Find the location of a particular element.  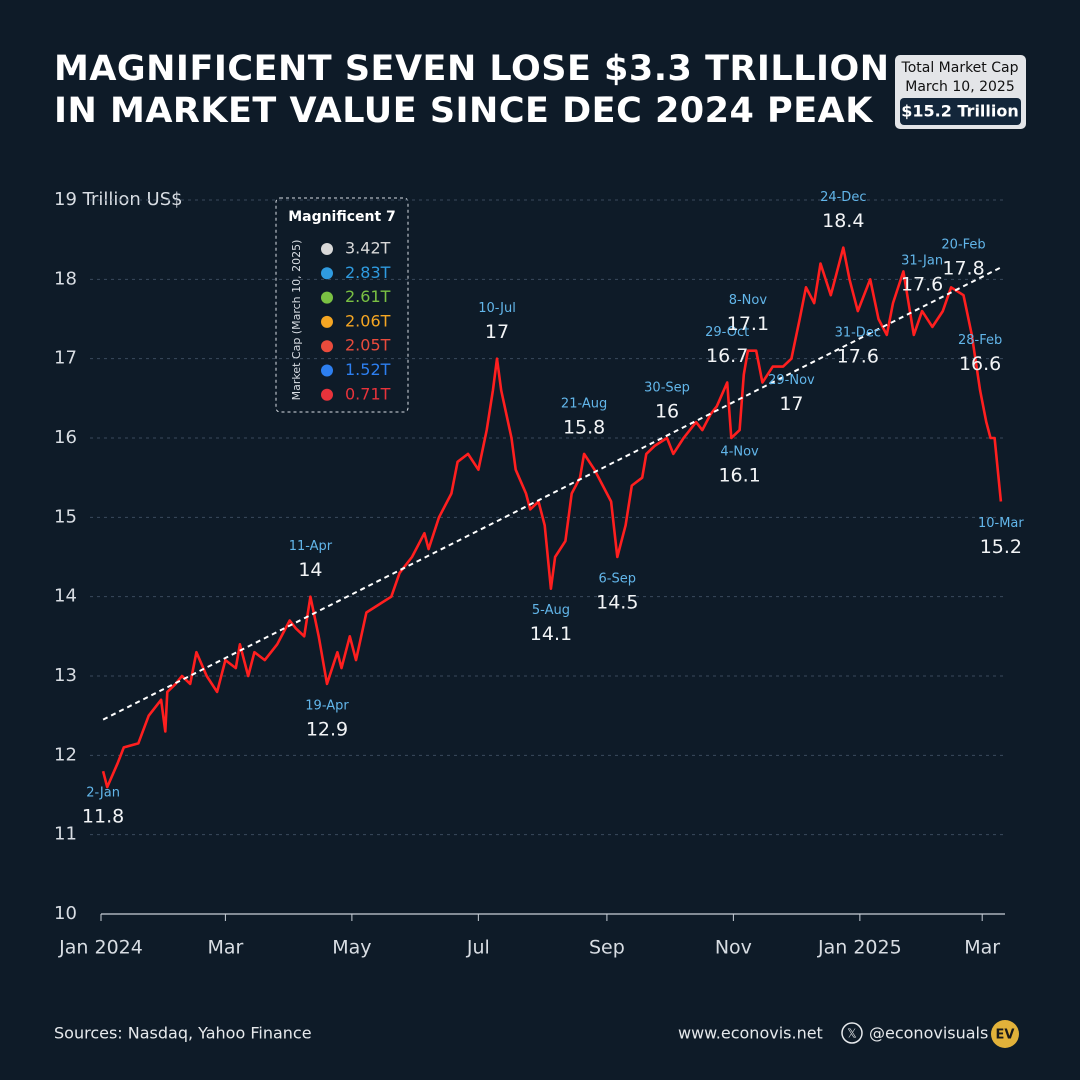

annotation-value: 16.6 is located at coordinates (980, 364).